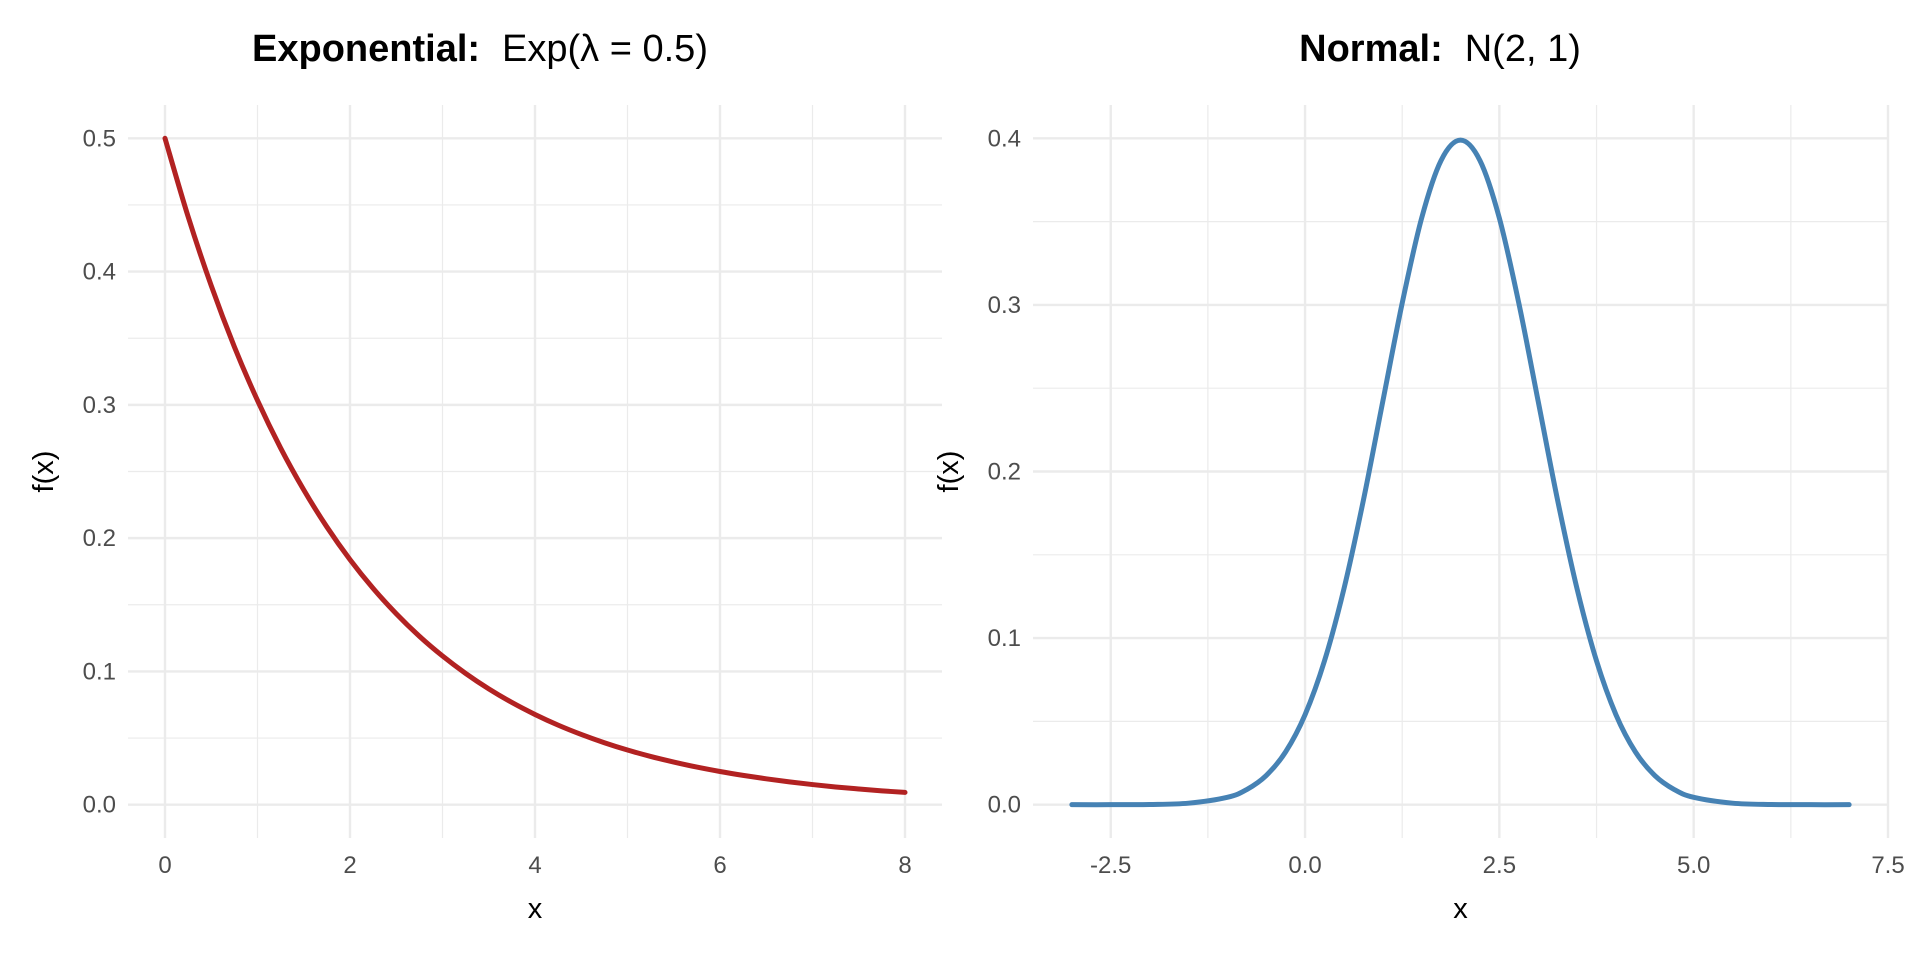 The image size is (1920, 960). Describe the element at coordinates (605, 49) in the screenshot. I see `exponential-title-formula: Exp(λ = 0.5)` at that location.